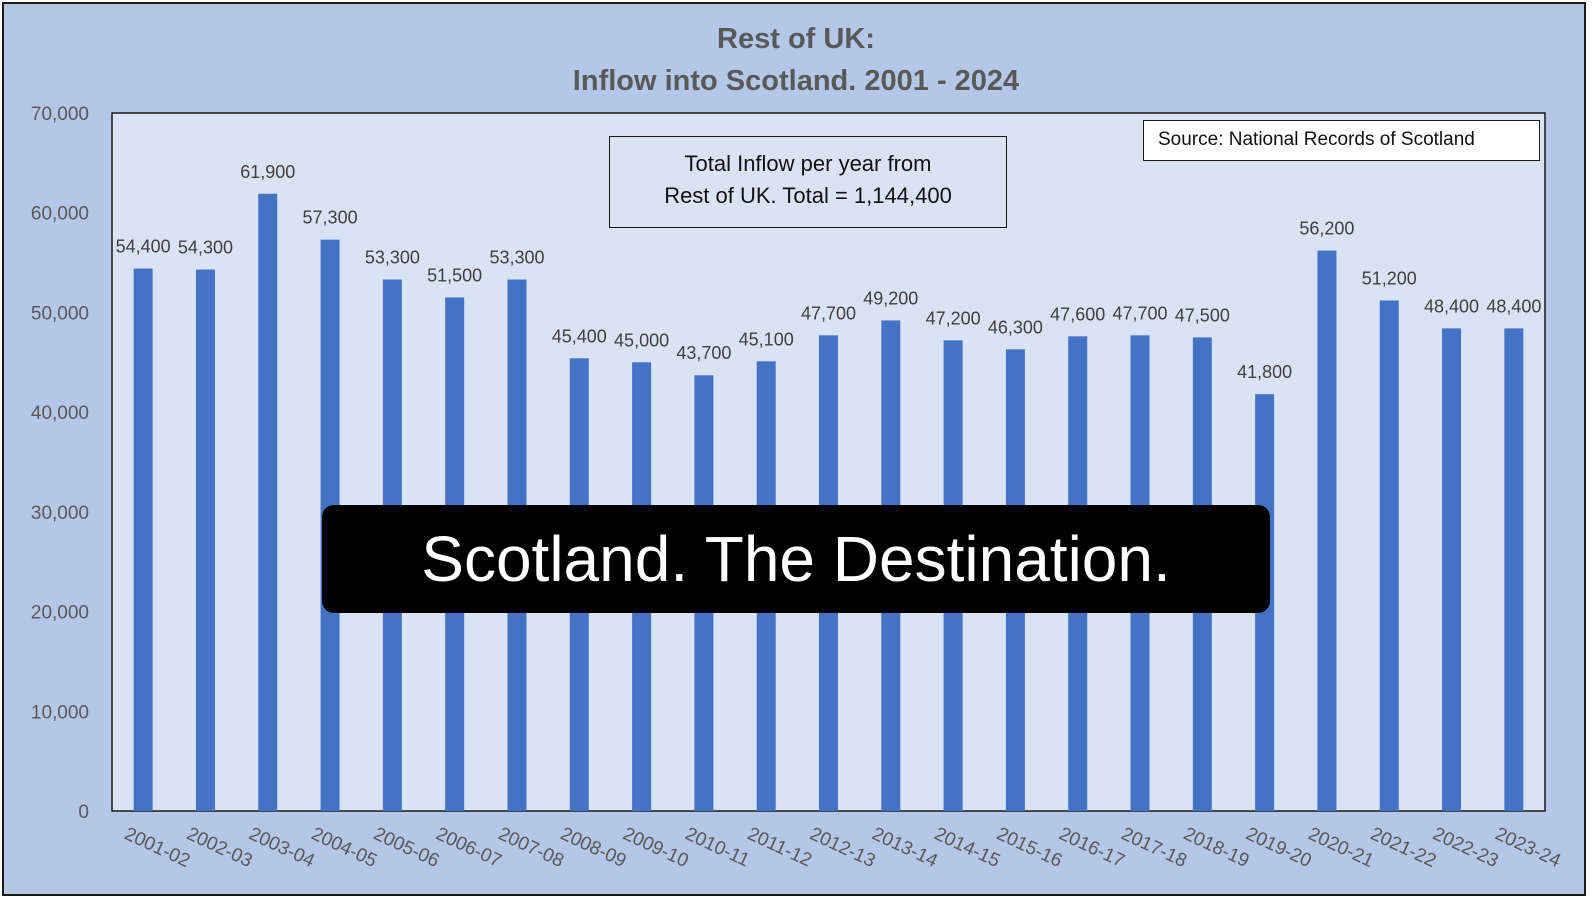  What do you see at coordinates (1326, 229) in the screenshot?
I see `data-label-2020-21: 56,200` at bounding box center [1326, 229].